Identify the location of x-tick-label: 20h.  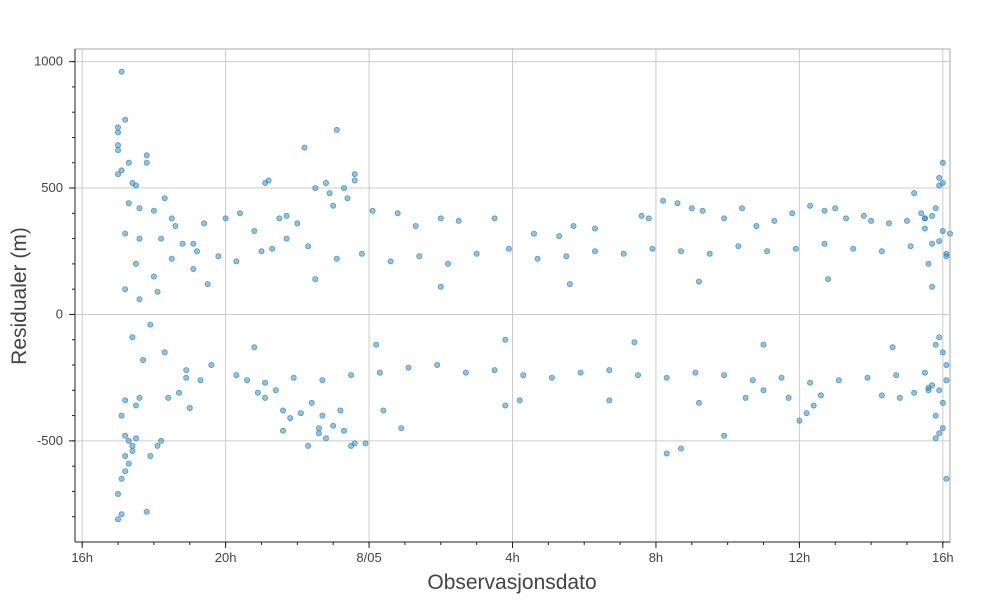
(226, 557).